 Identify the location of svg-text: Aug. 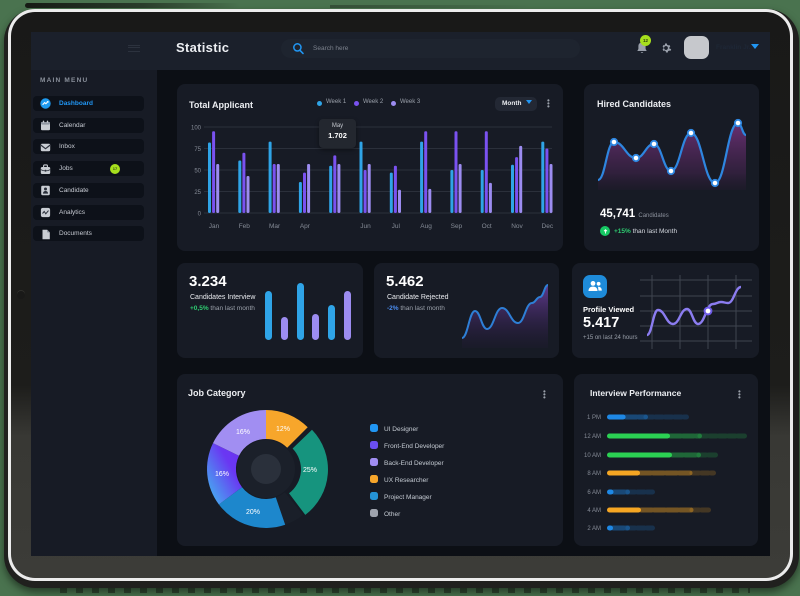
(426, 226).